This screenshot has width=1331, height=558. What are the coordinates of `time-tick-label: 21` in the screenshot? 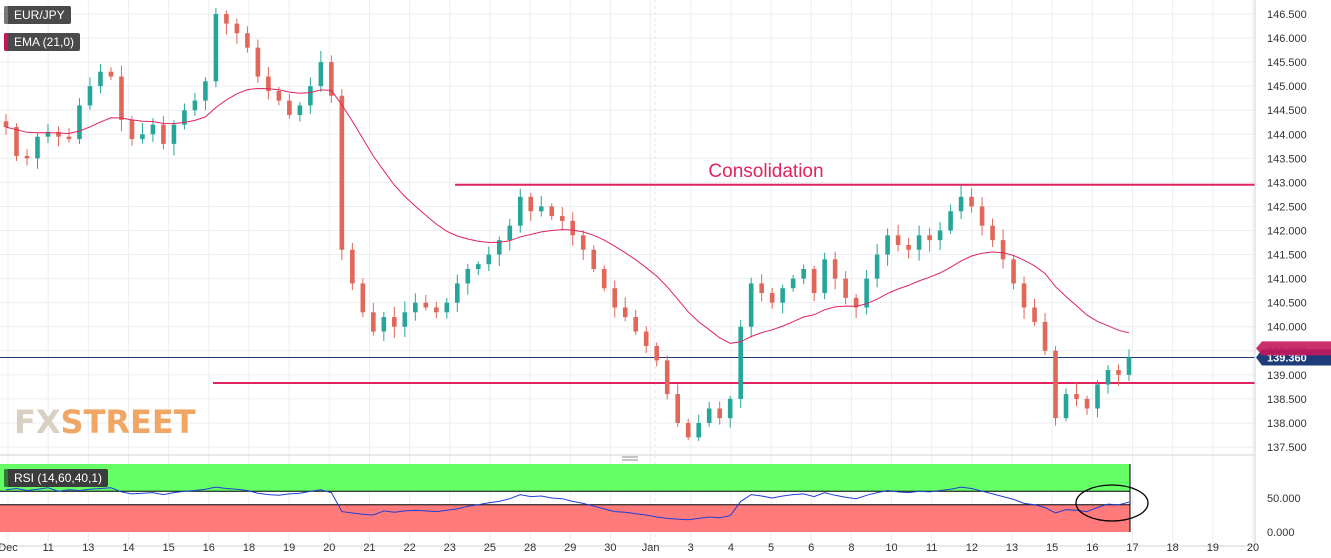 It's located at (369, 548).